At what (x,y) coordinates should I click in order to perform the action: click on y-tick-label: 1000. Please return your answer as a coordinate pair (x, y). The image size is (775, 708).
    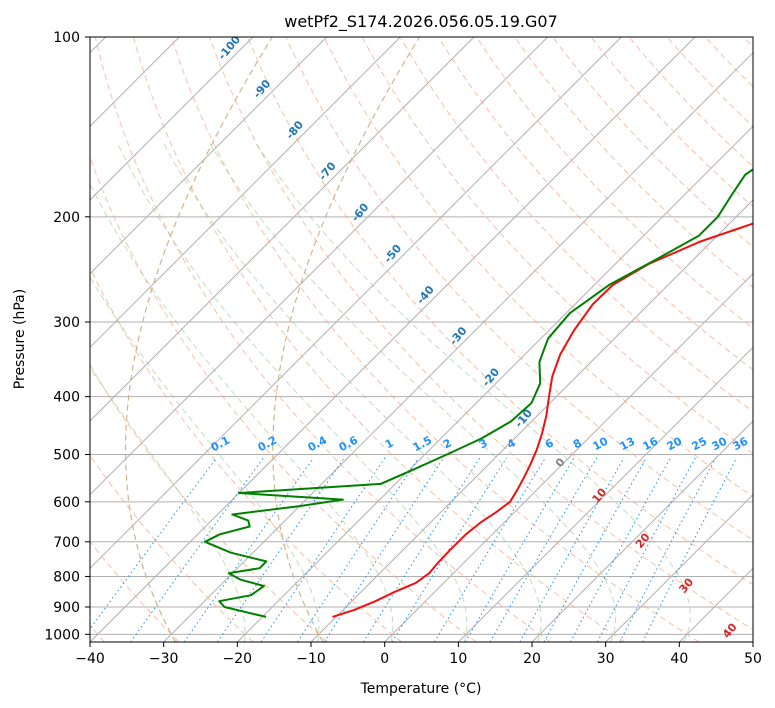
    Looking at the image, I should click on (62, 635).